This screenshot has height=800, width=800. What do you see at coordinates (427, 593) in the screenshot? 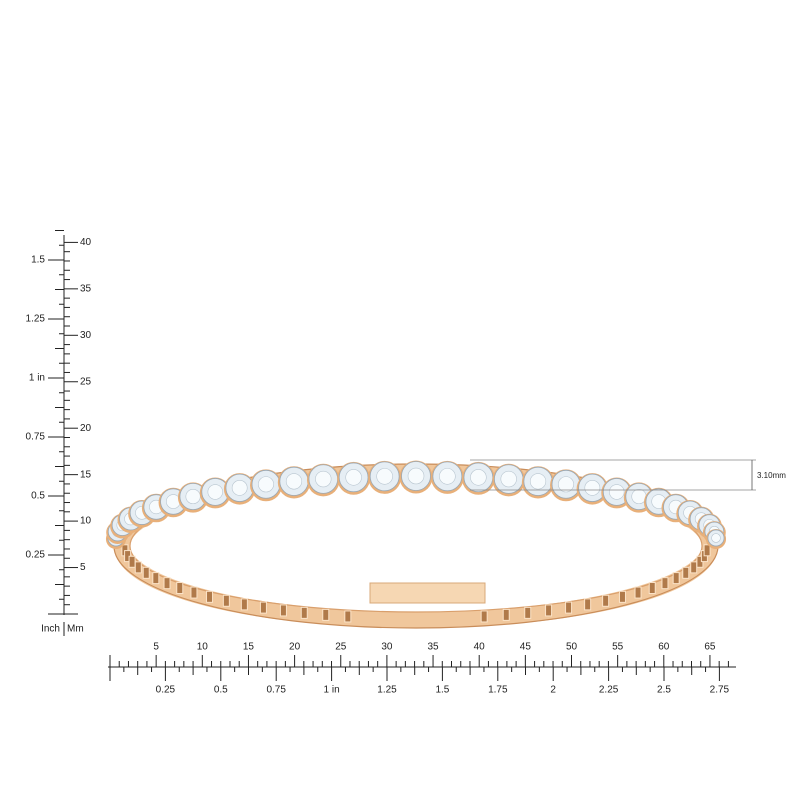
I see `clasp` at bounding box center [427, 593].